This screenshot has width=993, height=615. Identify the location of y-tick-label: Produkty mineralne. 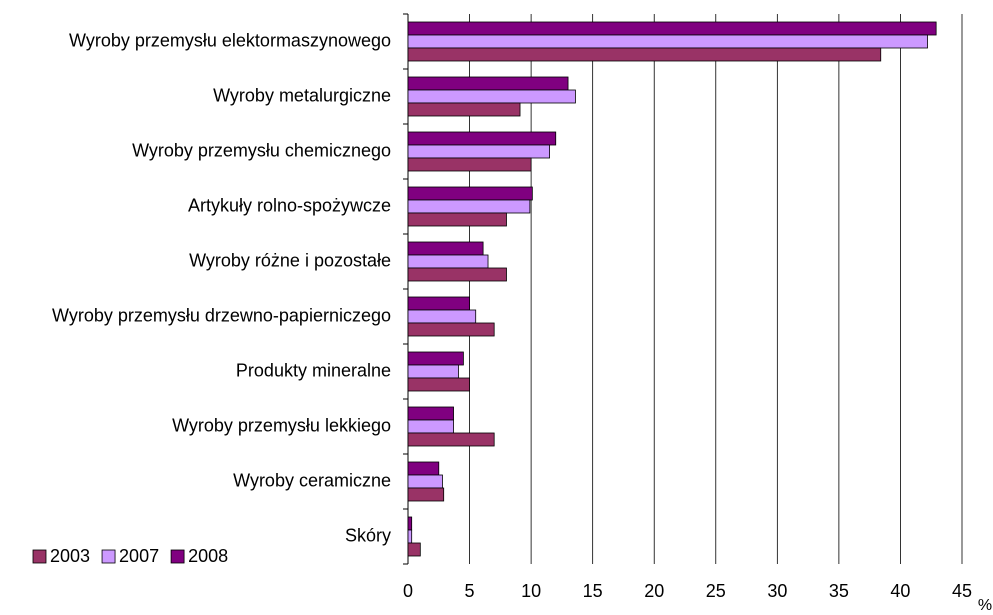
(313, 370).